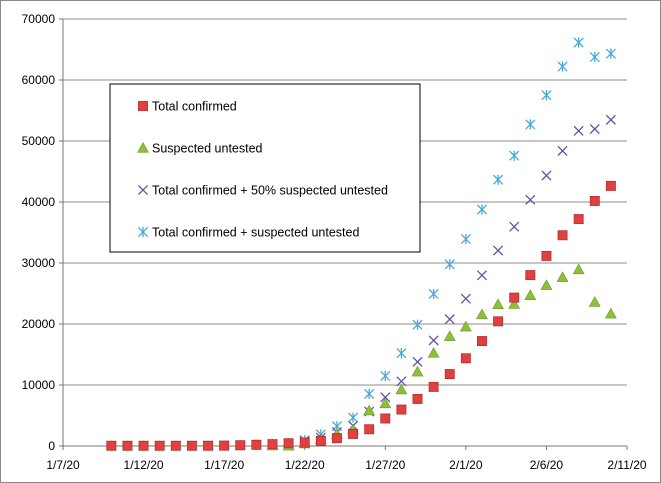 The image size is (661, 483). Describe the element at coordinates (305, 465) in the screenshot. I see `x-tick-label: 1/22/20` at that location.